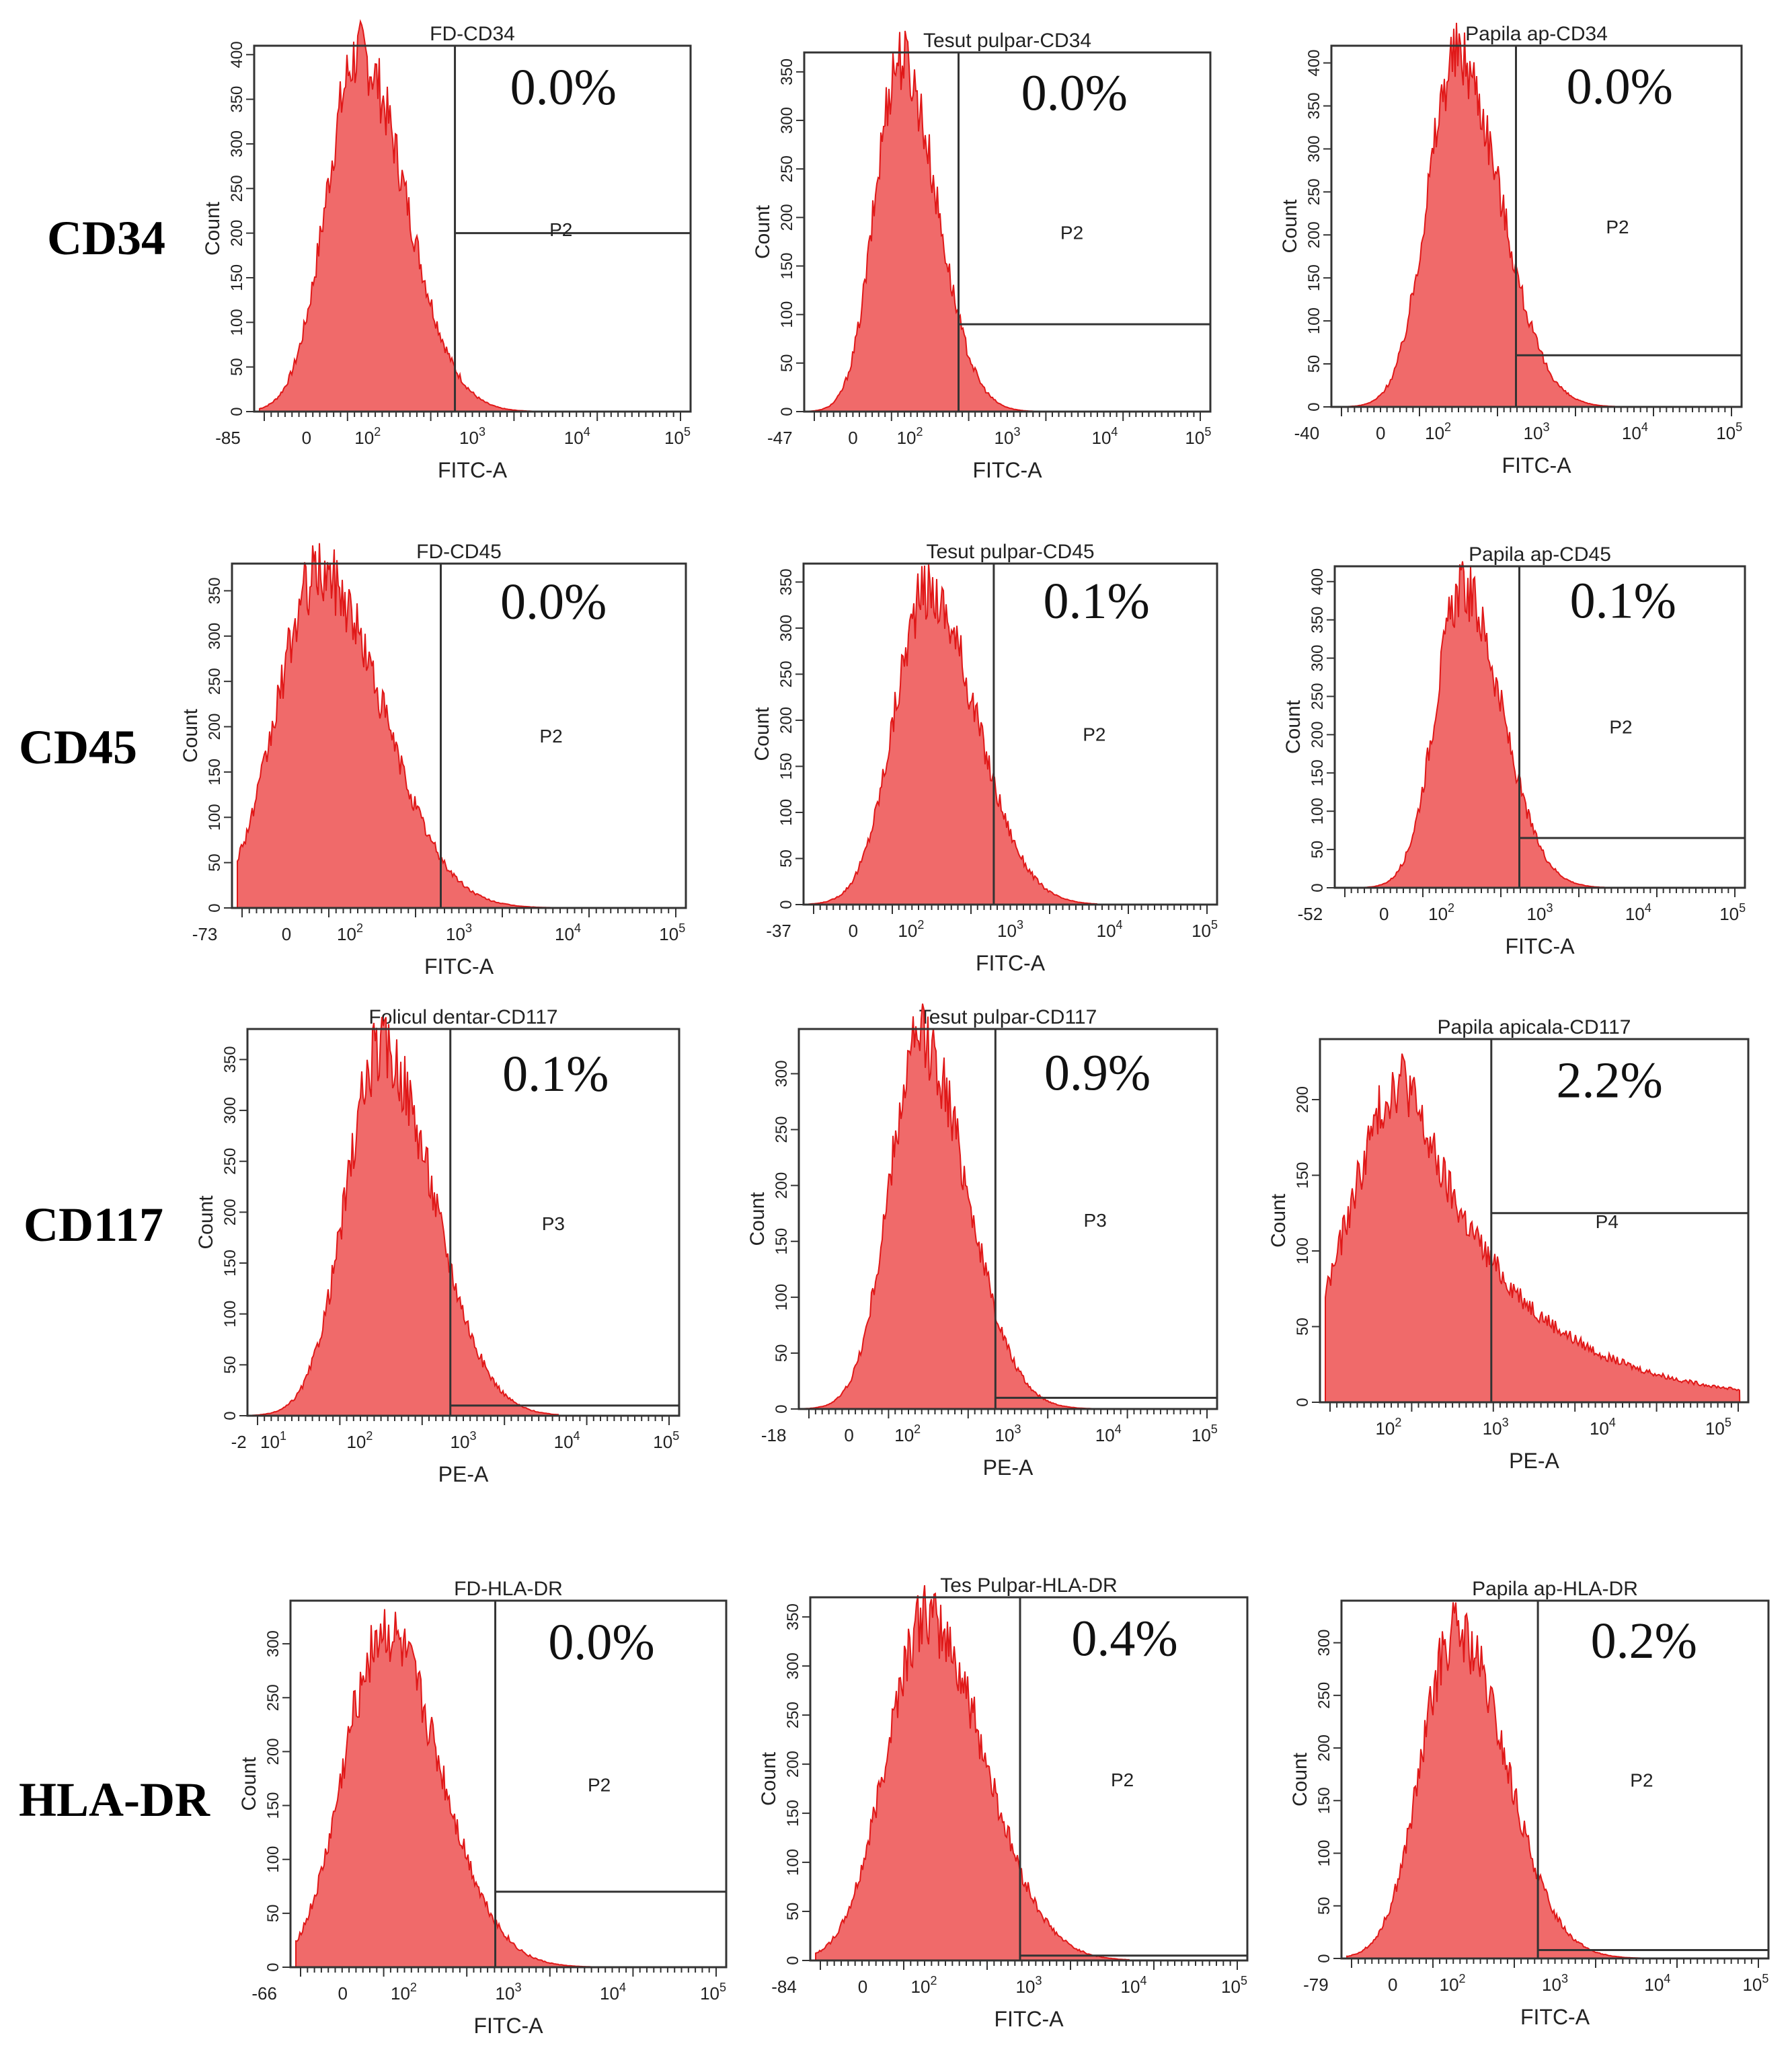 The image size is (1792, 2058). Describe the element at coordinates (463, 1017) in the screenshot. I see `panel-title: Folicul dentar-CD117` at that location.